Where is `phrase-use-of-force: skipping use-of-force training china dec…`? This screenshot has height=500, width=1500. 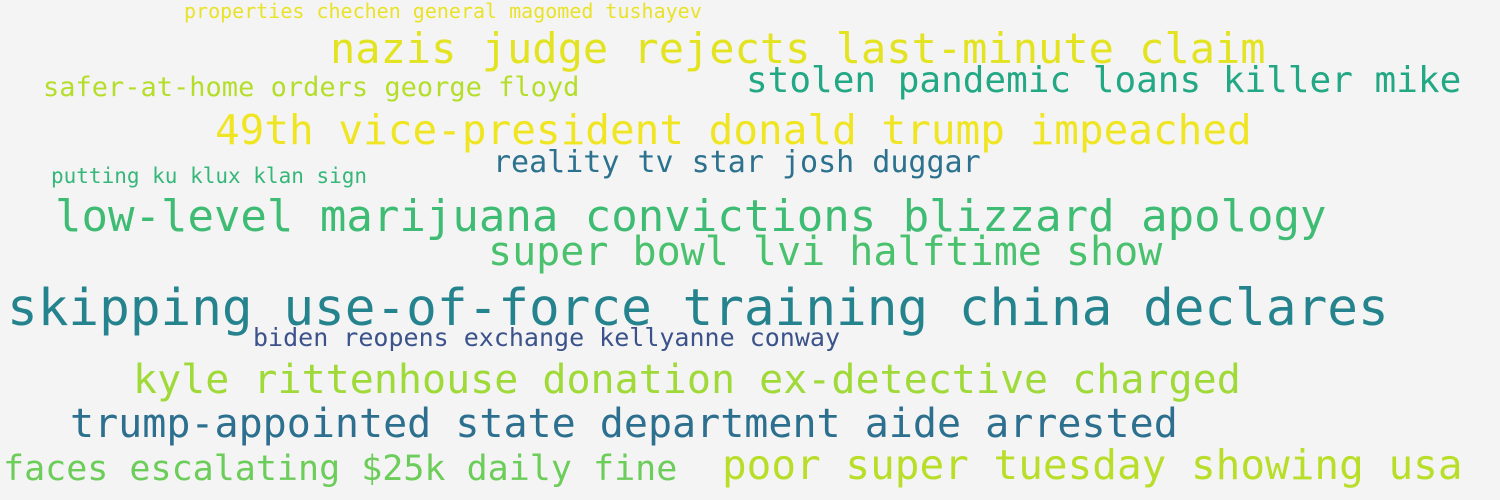
phrase-use-of-force: skipping use-of-force training china dec… is located at coordinates (698, 308).